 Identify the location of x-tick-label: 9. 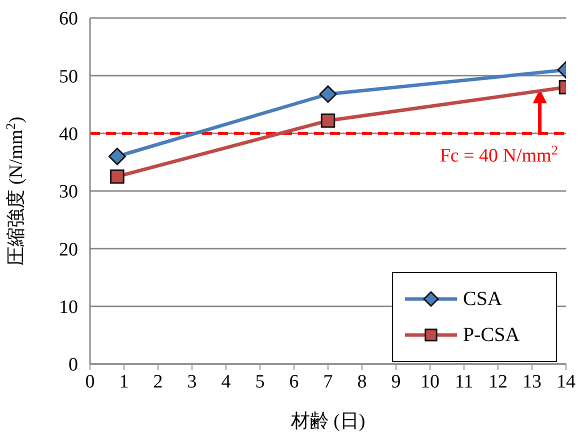
(396, 381).